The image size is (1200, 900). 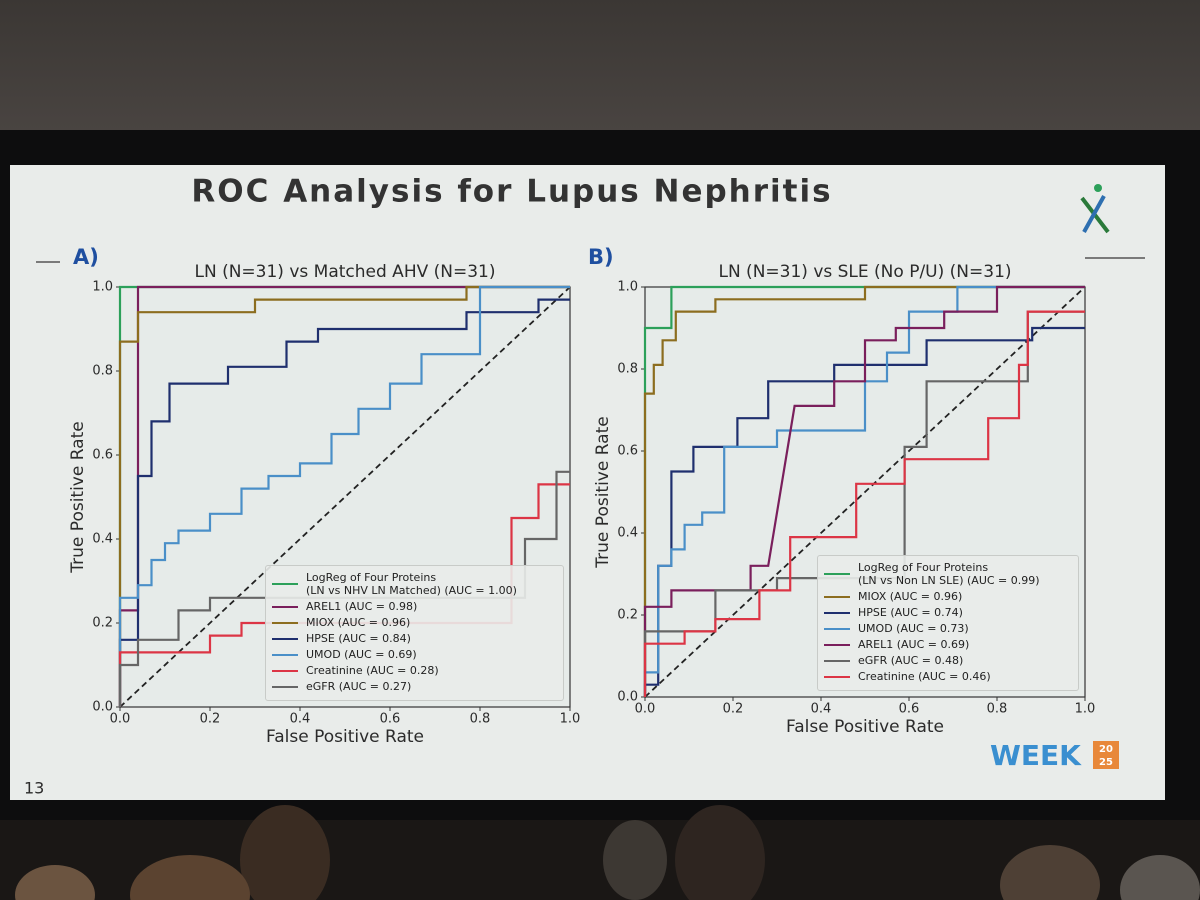 What do you see at coordinates (1036, 755) in the screenshot?
I see `logo-text: WEEK` at bounding box center [1036, 755].